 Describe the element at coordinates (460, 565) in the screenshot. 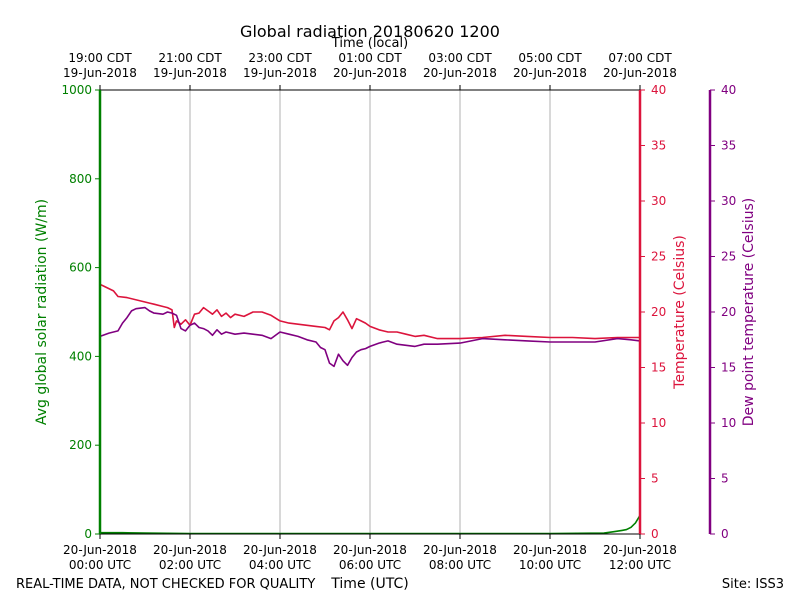

I see `x-bottom-tick-label-time: 08:00 UTC` at that location.